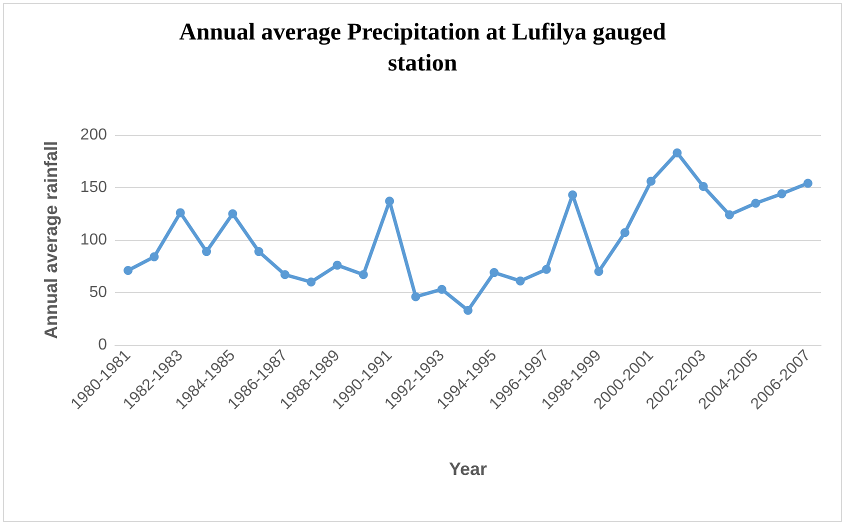 This screenshot has width=845, height=525. What do you see at coordinates (468, 469) in the screenshot?
I see `x-axis-title: Year` at bounding box center [468, 469].